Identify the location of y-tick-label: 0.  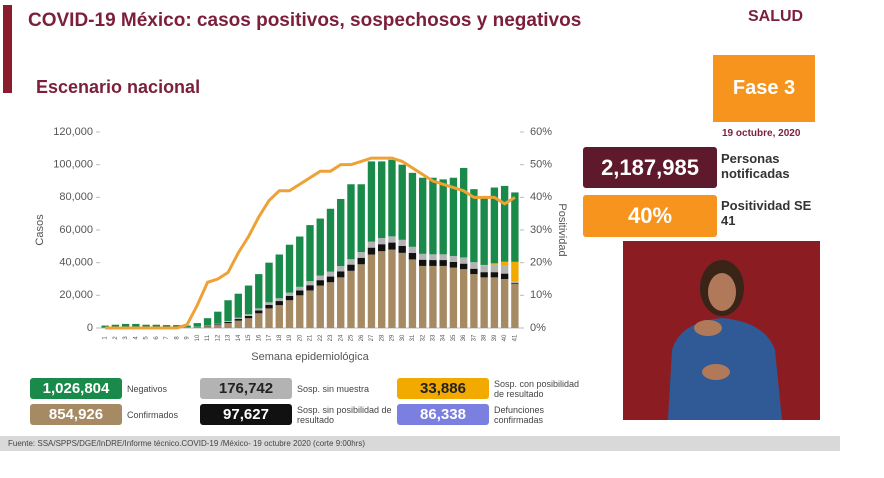
(90, 328).